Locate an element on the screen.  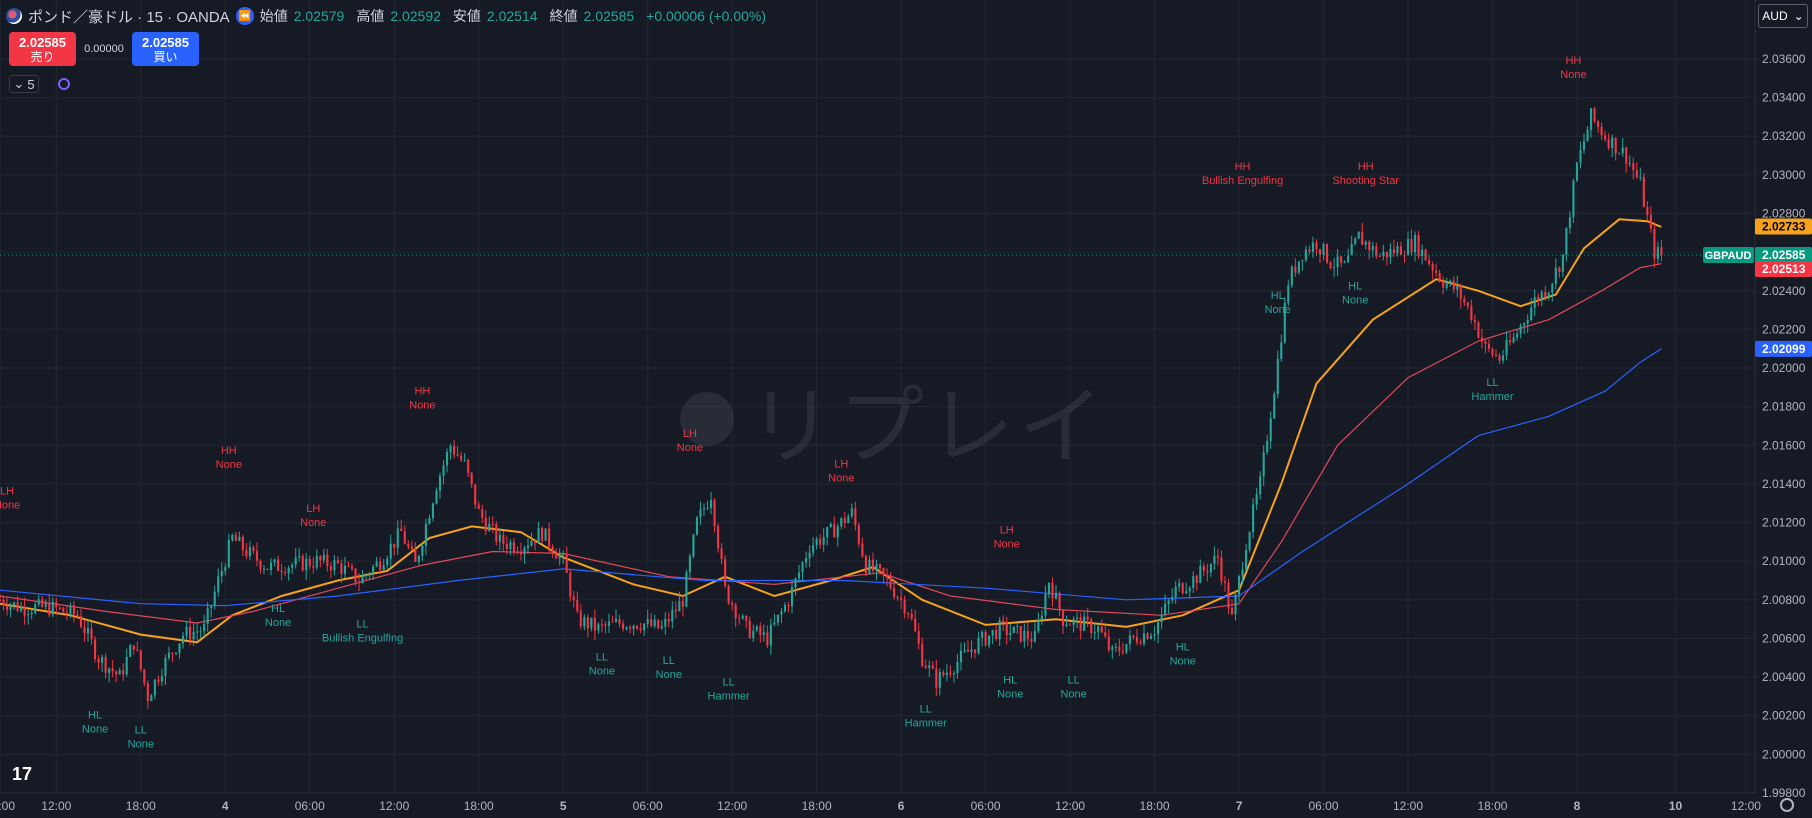
annotation-label: LH is located at coordinates (7, 492).